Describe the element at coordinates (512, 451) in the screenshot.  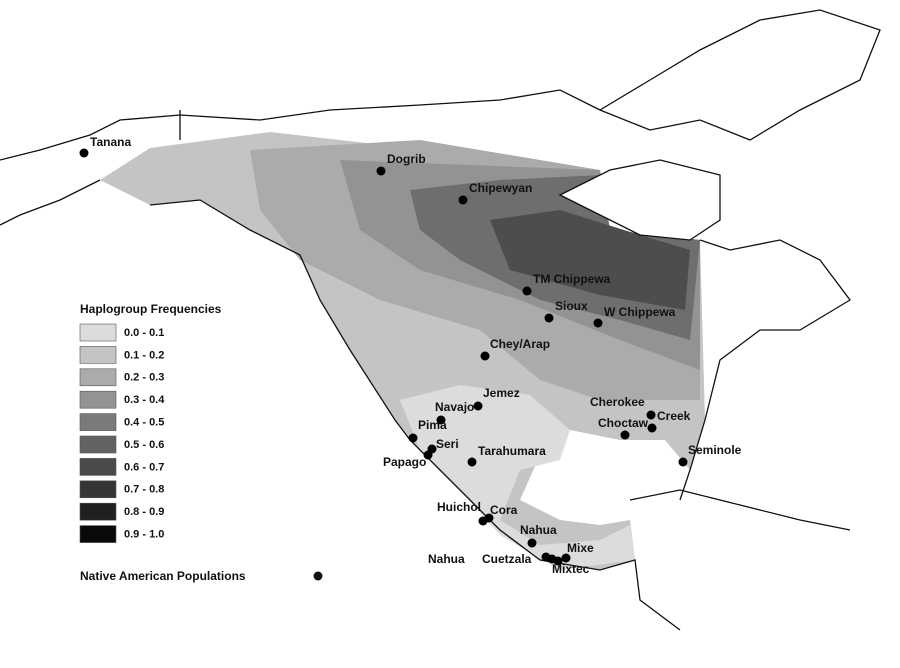
I see `population-label: Tarahumara` at that location.